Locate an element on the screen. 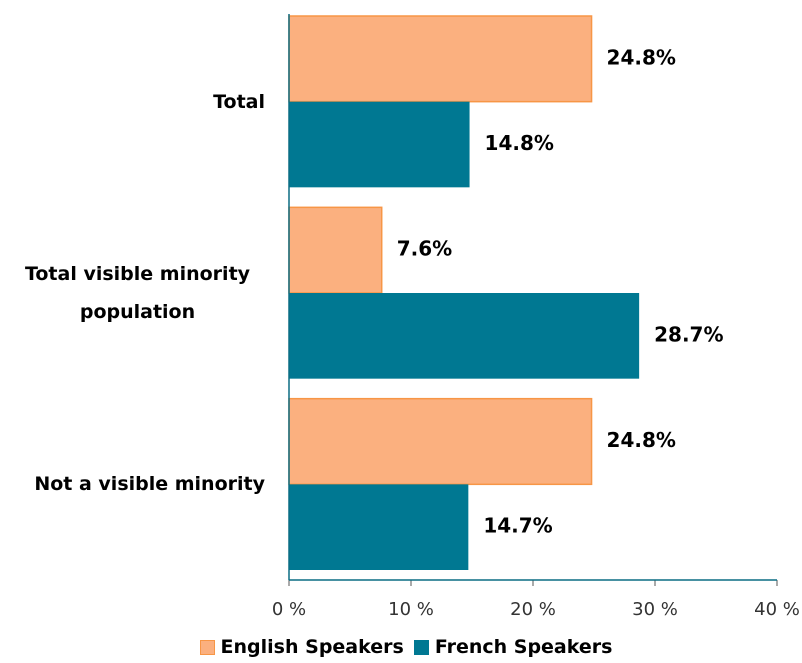 This screenshot has height=663, width=802. x-tick-label: 40 % is located at coordinates (777, 609).